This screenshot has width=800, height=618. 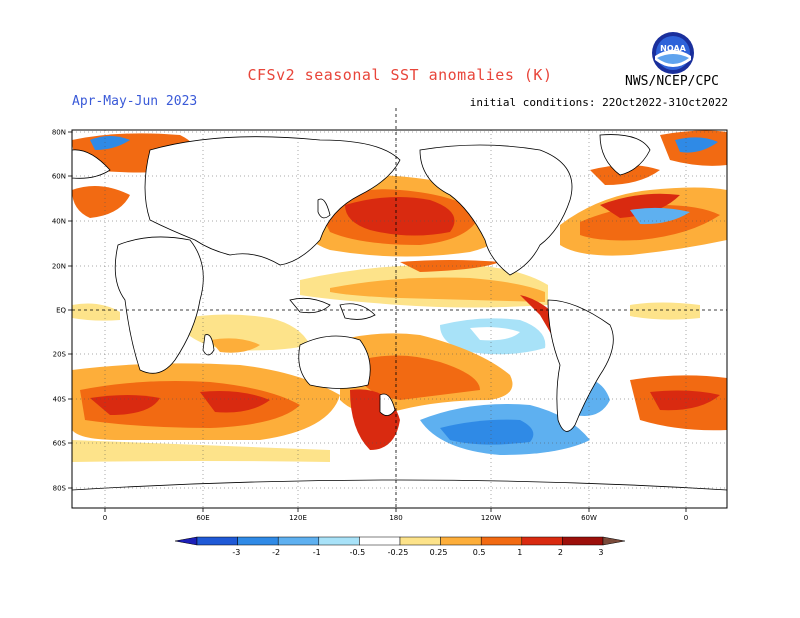 I want to click on colorbar-end-low, so click(x=186, y=541).